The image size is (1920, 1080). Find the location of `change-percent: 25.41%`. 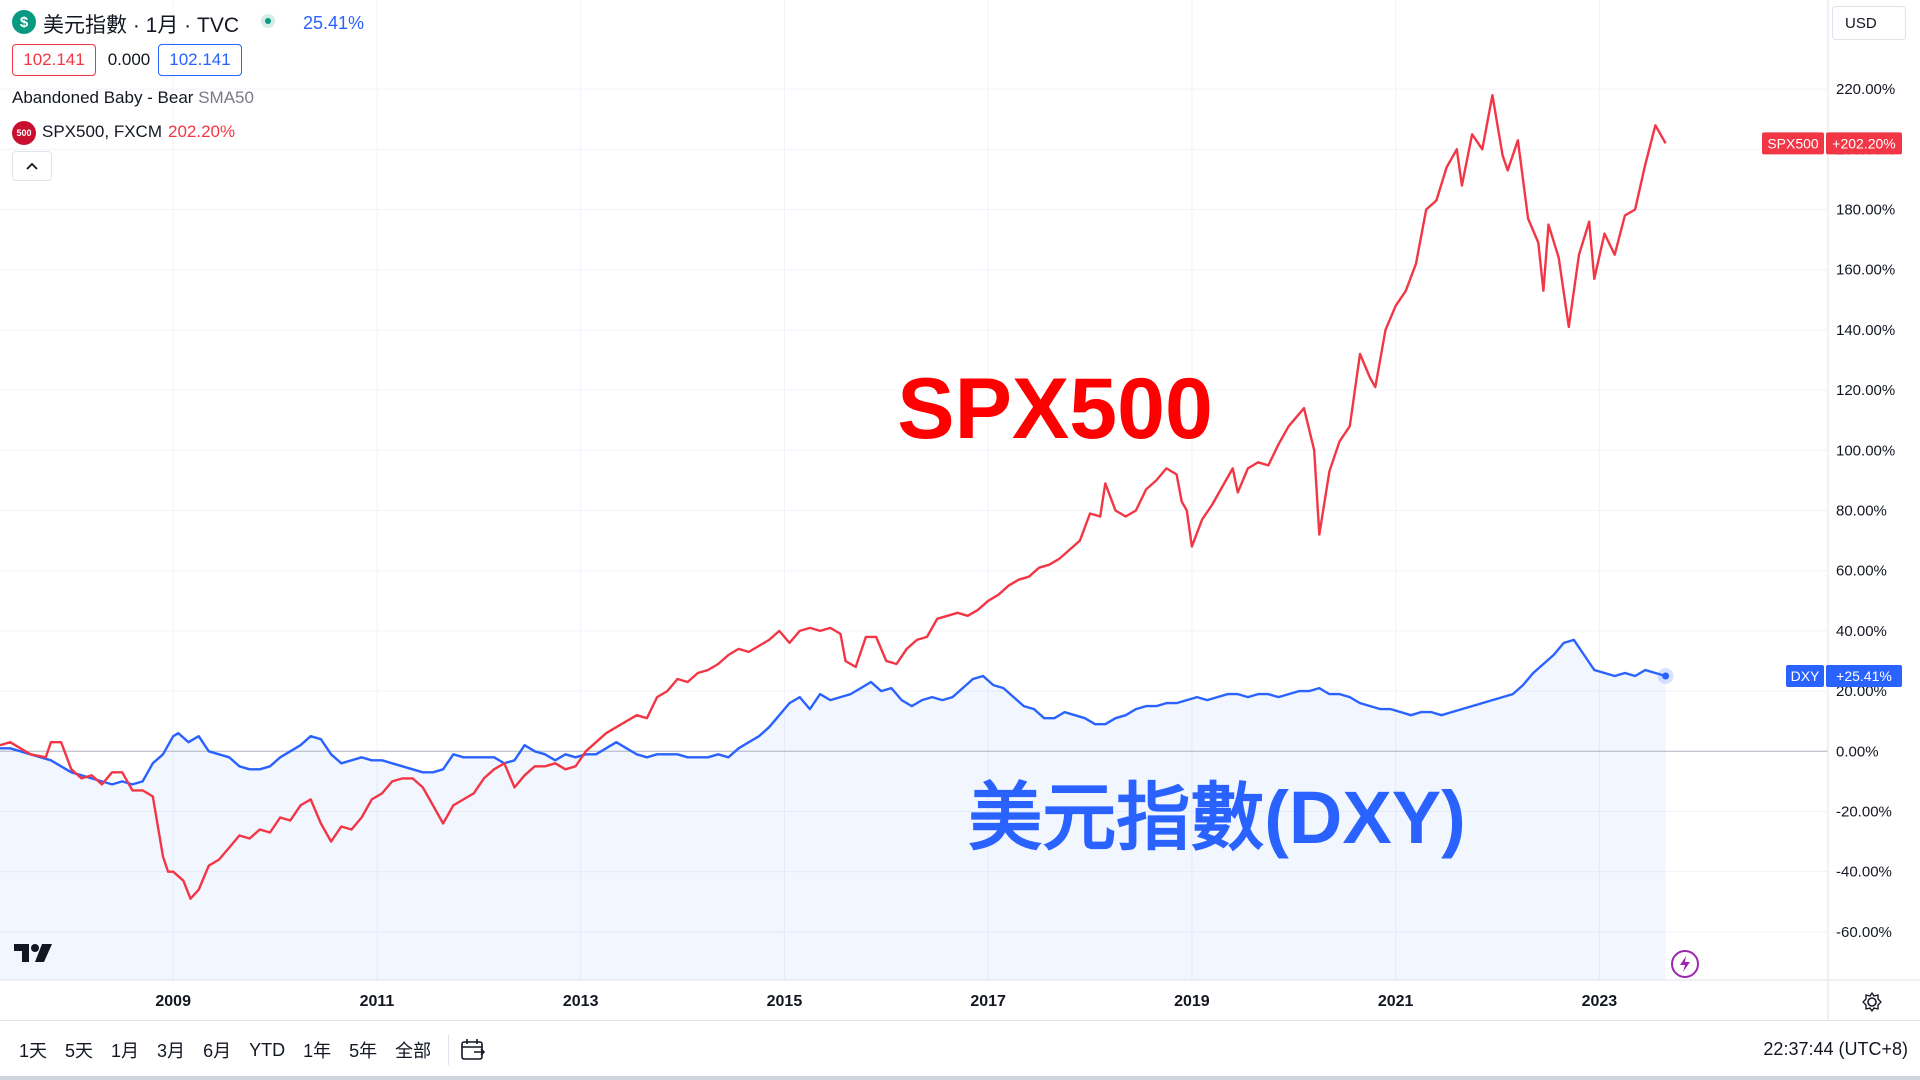

change-percent: 25.41% is located at coordinates (334, 23).